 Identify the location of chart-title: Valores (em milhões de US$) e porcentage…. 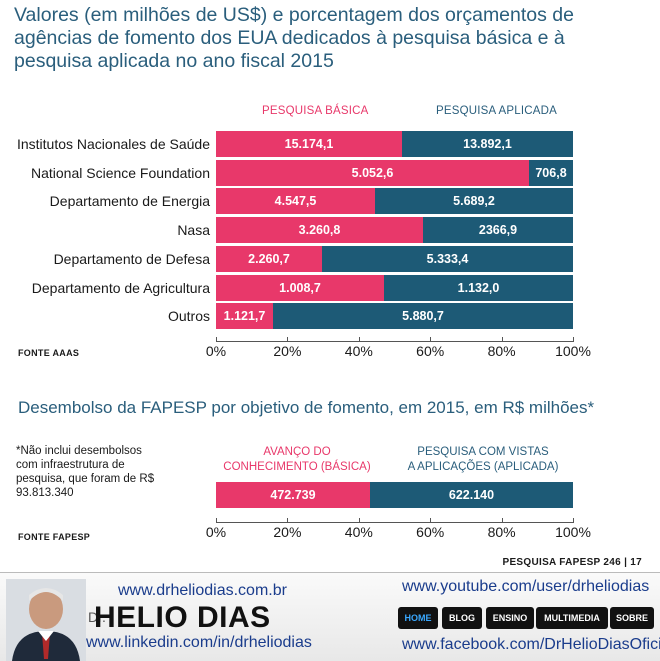
(294, 38).